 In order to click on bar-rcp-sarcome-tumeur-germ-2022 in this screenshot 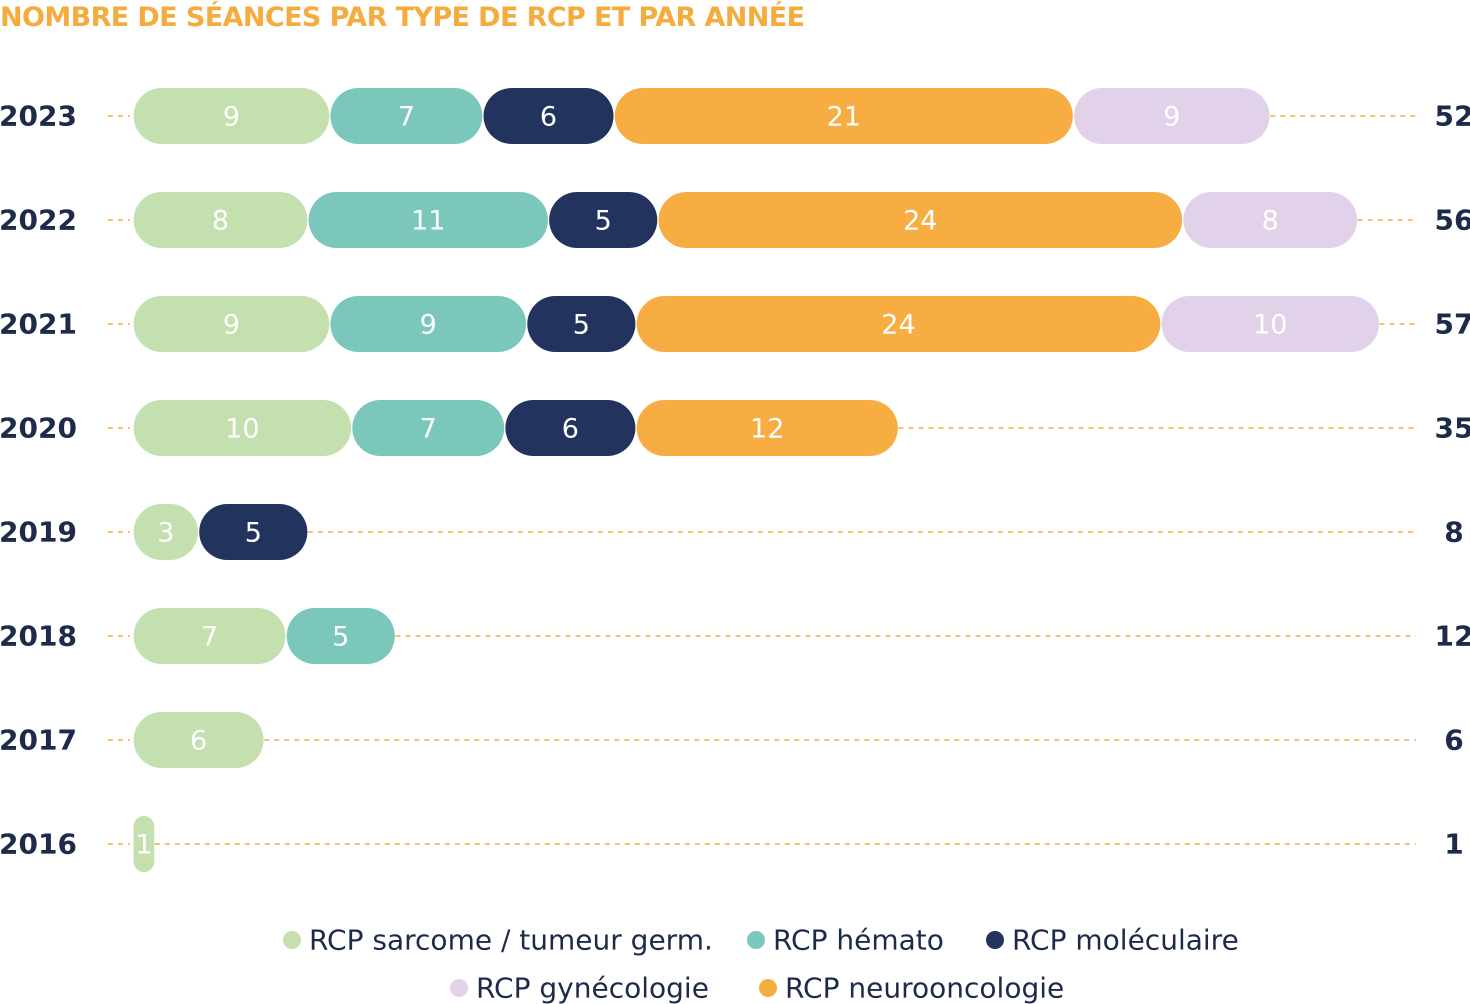, I will do `click(220, 220)`.